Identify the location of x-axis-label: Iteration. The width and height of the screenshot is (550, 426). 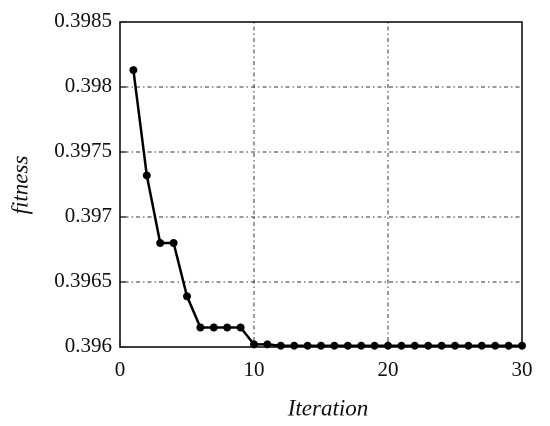
(328, 407).